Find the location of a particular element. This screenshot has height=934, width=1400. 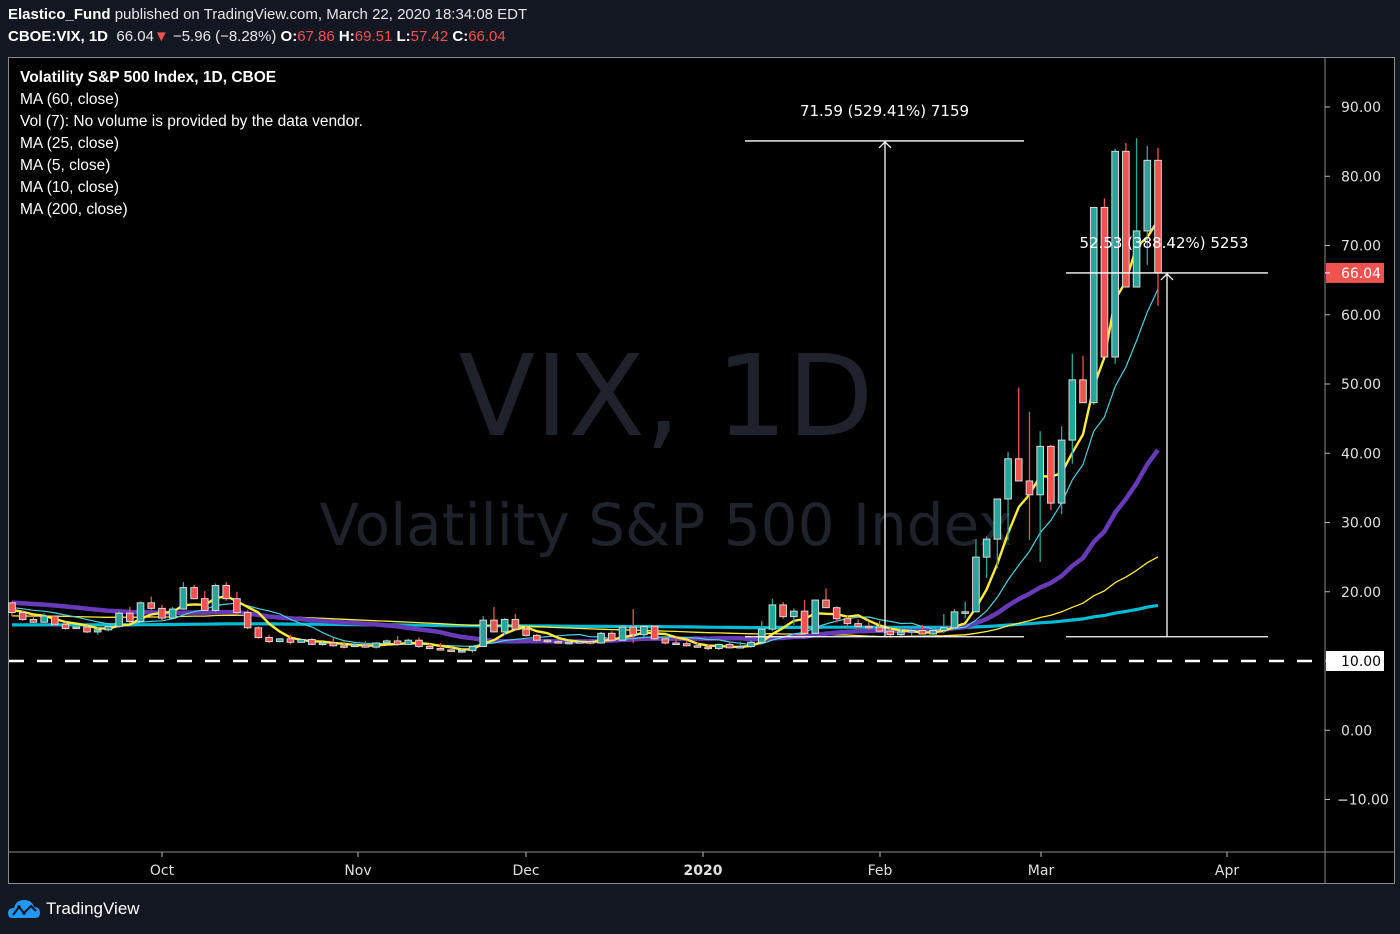

cloud-chart-icon is located at coordinates (24, 909).